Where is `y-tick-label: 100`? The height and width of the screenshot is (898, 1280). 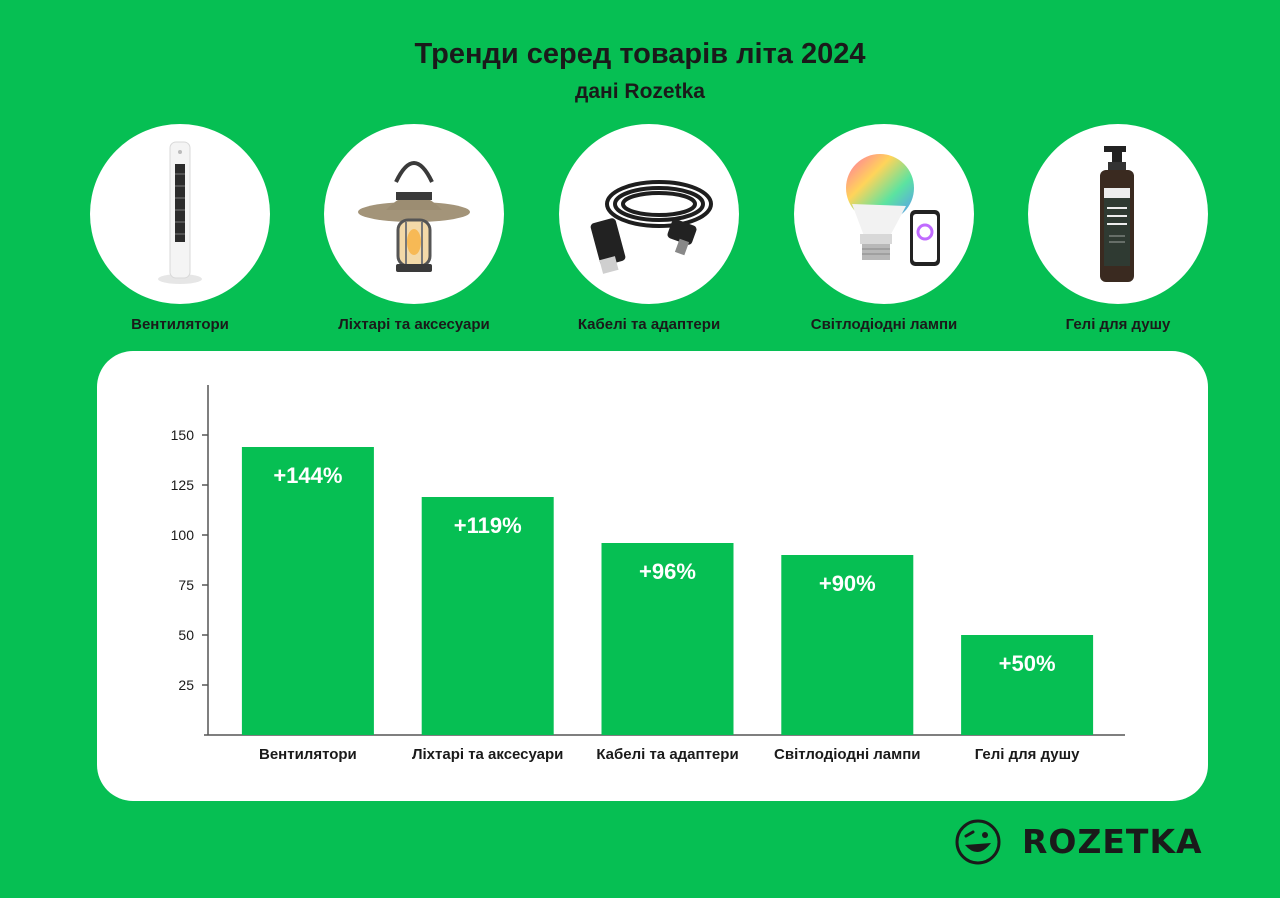
y-tick-label: 100 is located at coordinates (183, 535).